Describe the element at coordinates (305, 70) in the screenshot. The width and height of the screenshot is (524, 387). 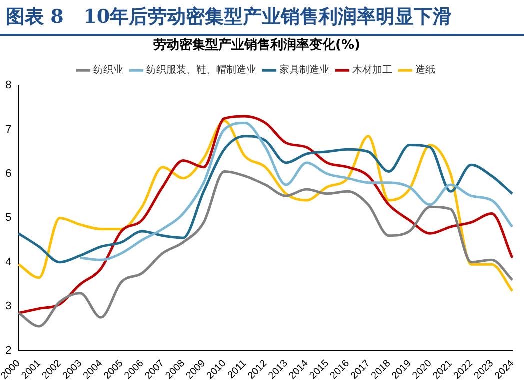
I see `legend-label: 家具制造业` at that location.